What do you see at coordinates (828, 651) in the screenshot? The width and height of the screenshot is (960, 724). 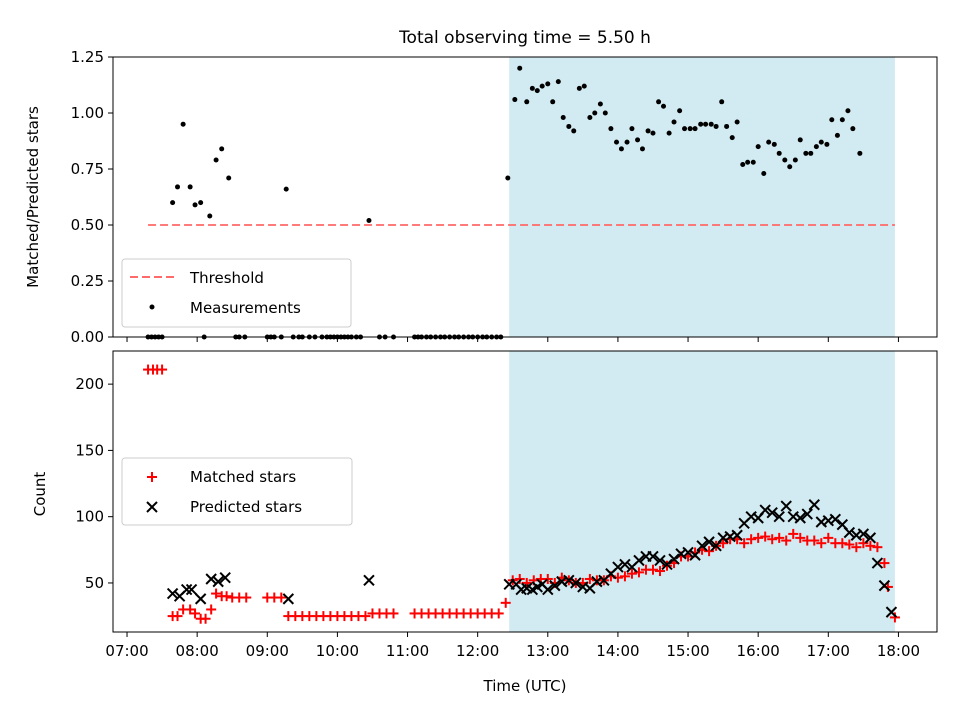 I see `x-tick-label: 17:00` at bounding box center [828, 651].